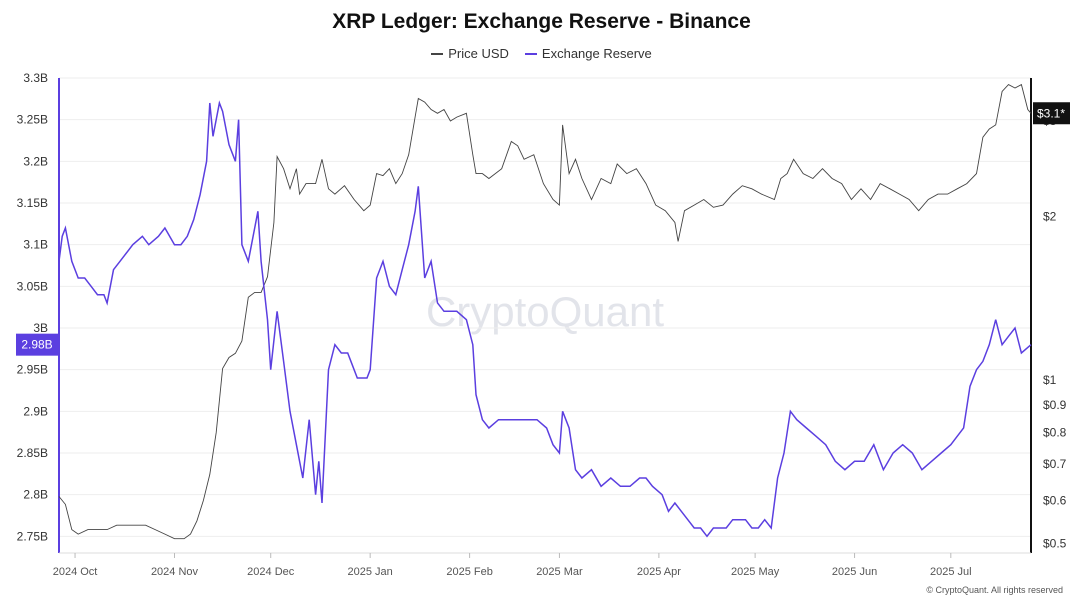 This screenshot has height=600, width=1083. Describe the element at coordinates (370, 572) in the screenshot. I see `x-tick-label: 2025 Jan` at that location.